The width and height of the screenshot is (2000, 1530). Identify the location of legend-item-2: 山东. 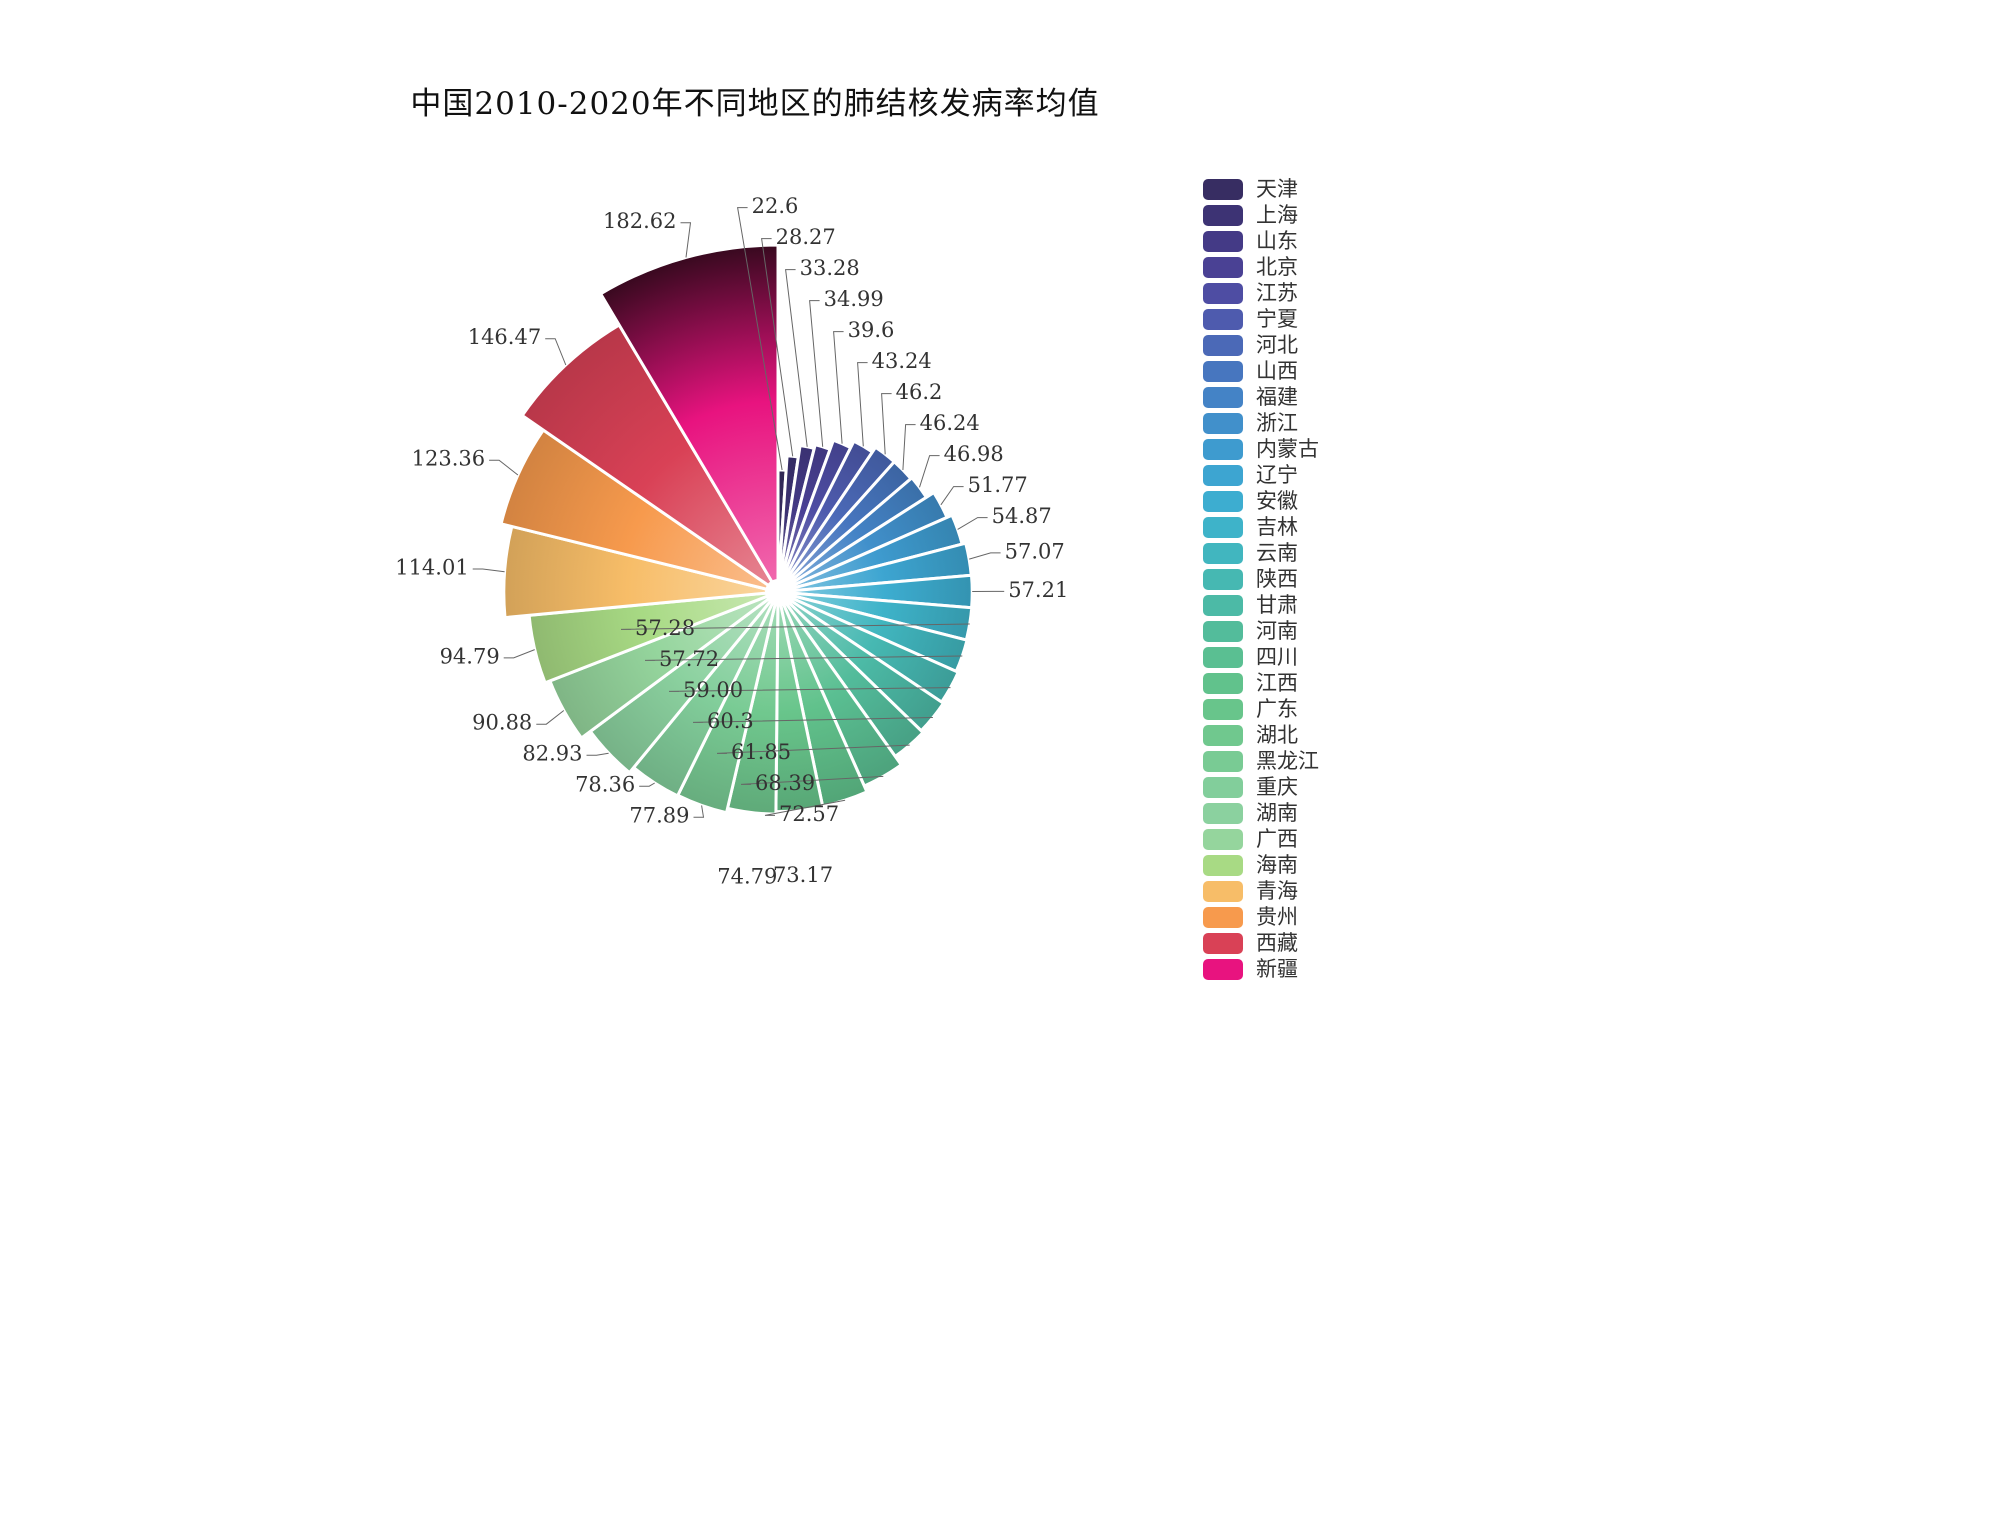
(1261, 241).